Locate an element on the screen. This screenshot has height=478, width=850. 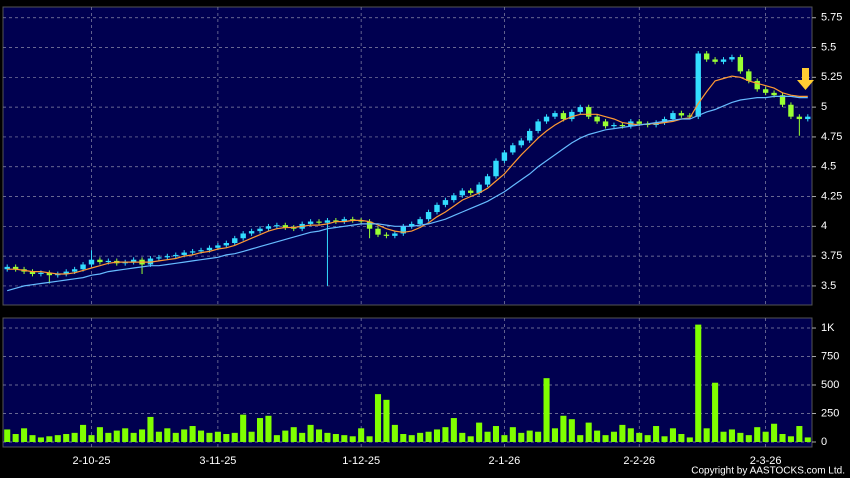
y-tick-label: 3.5 is located at coordinates (828, 286).